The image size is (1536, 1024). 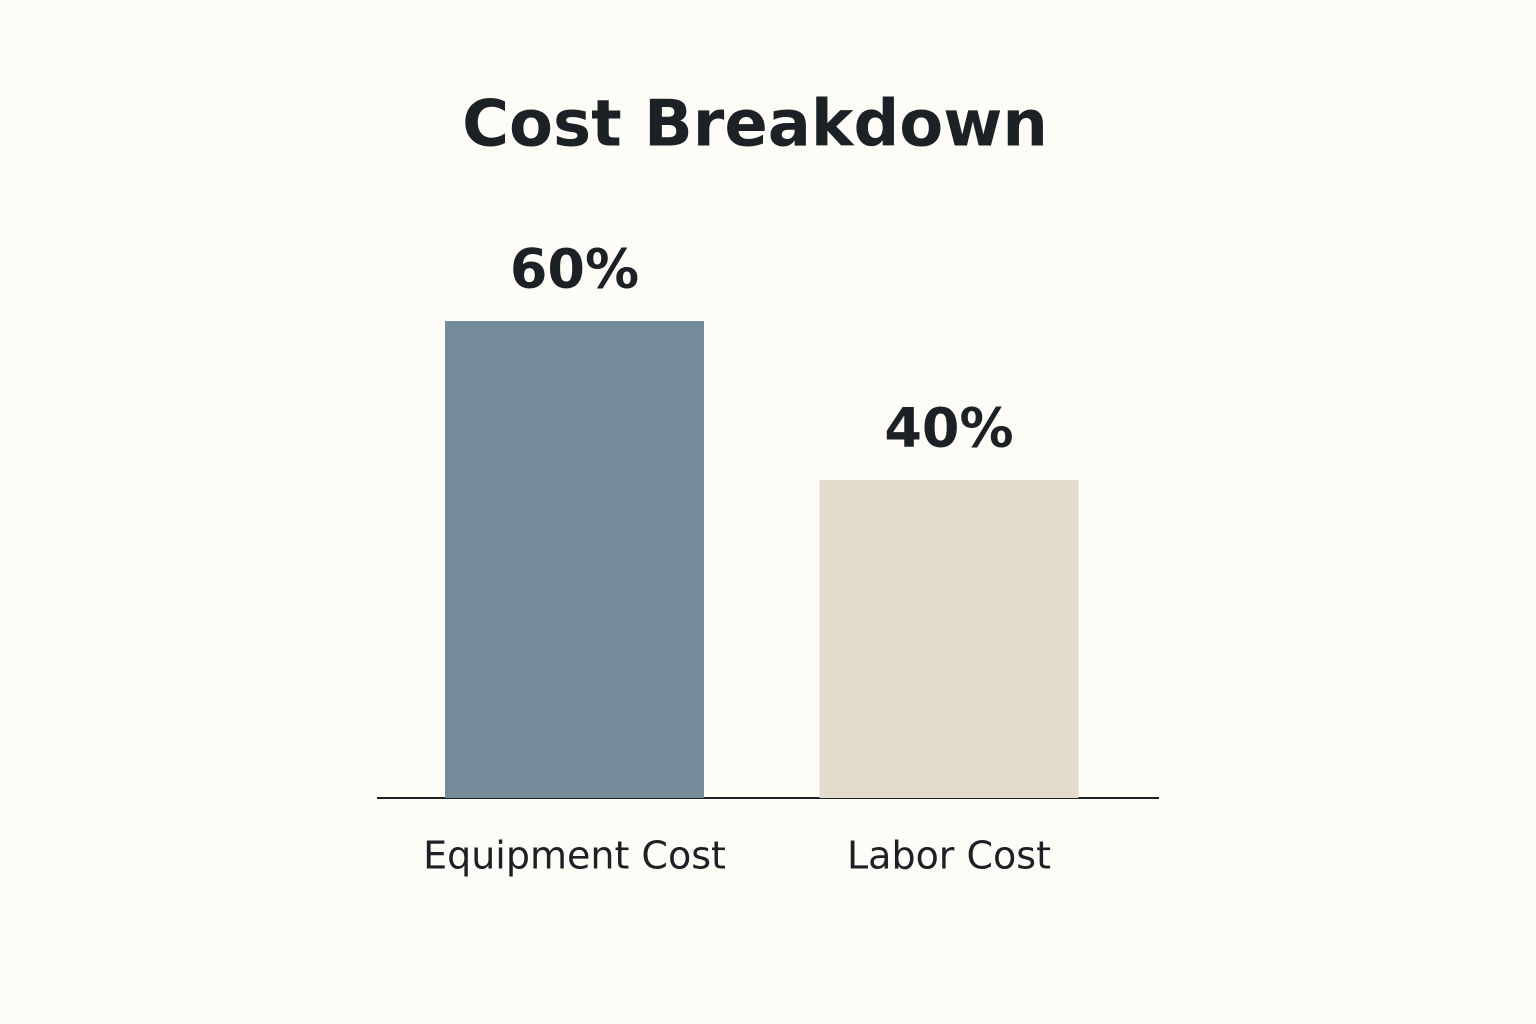 I want to click on chart-title: Cost Breakdown, so click(x=755, y=125).